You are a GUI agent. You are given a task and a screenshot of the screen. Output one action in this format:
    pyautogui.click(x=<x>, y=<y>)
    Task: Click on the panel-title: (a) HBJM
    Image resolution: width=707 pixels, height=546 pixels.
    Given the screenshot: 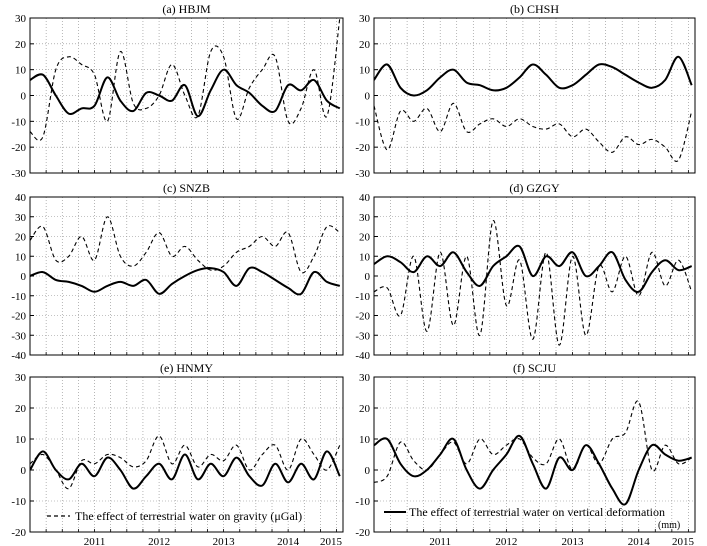 What is the action you would take?
    pyautogui.click(x=186, y=9)
    